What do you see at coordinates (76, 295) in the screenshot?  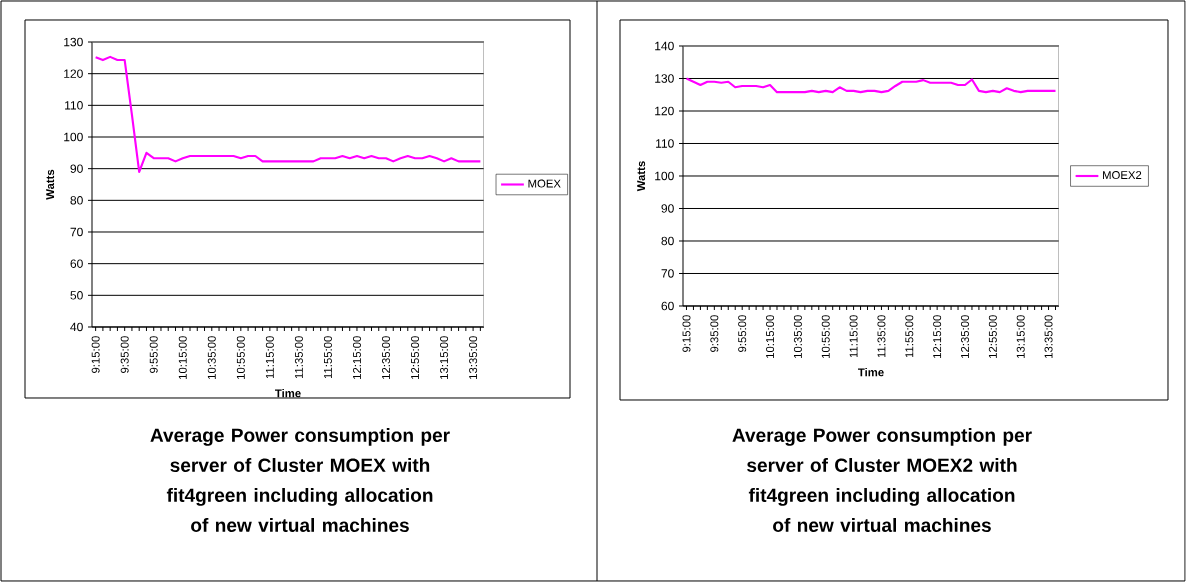 I see `y-tick-label: 50` at bounding box center [76, 295].